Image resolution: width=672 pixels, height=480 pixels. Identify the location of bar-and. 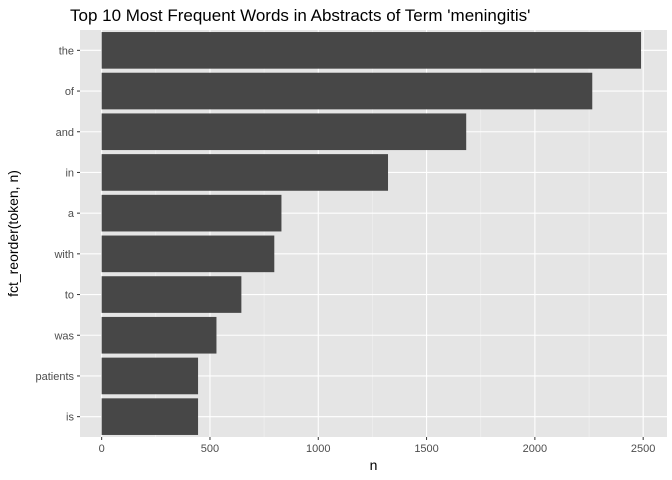
(284, 132).